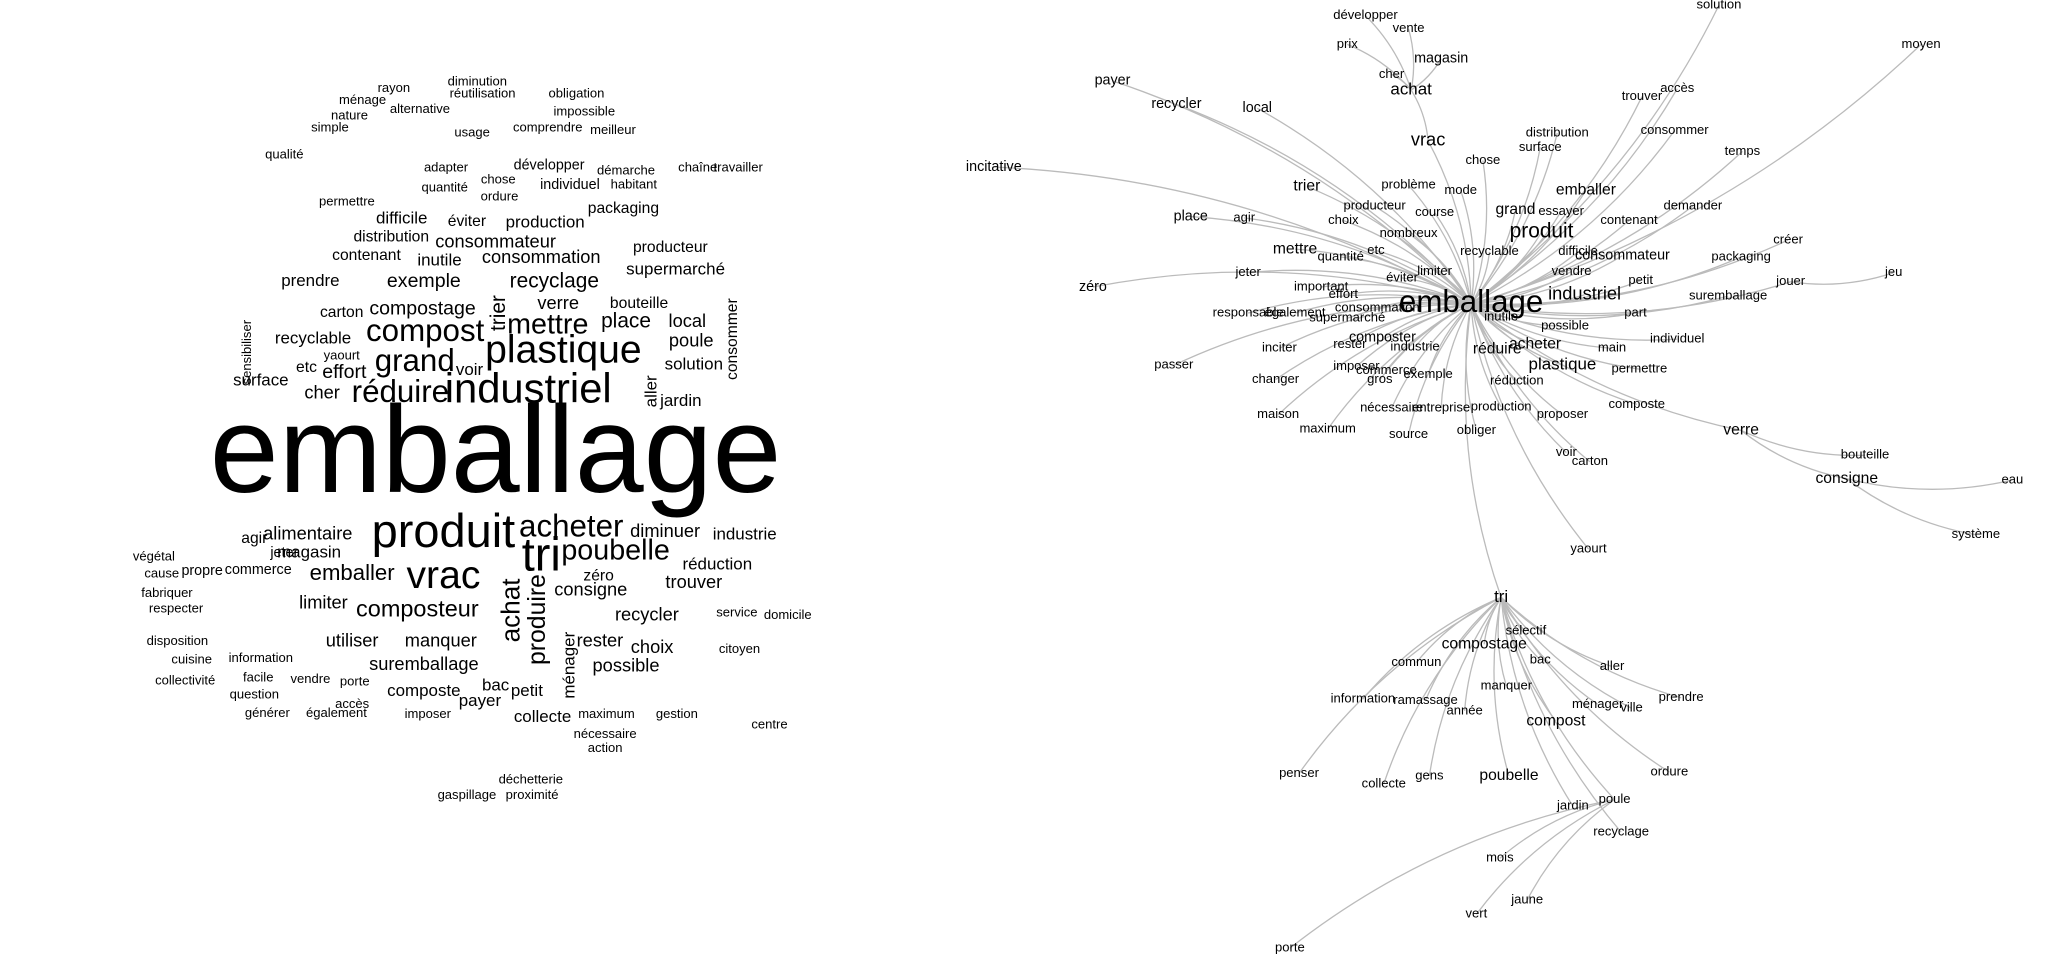  Describe the element at coordinates (322, 392) in the screenshot. I see `cloud-word: cher` at that location.